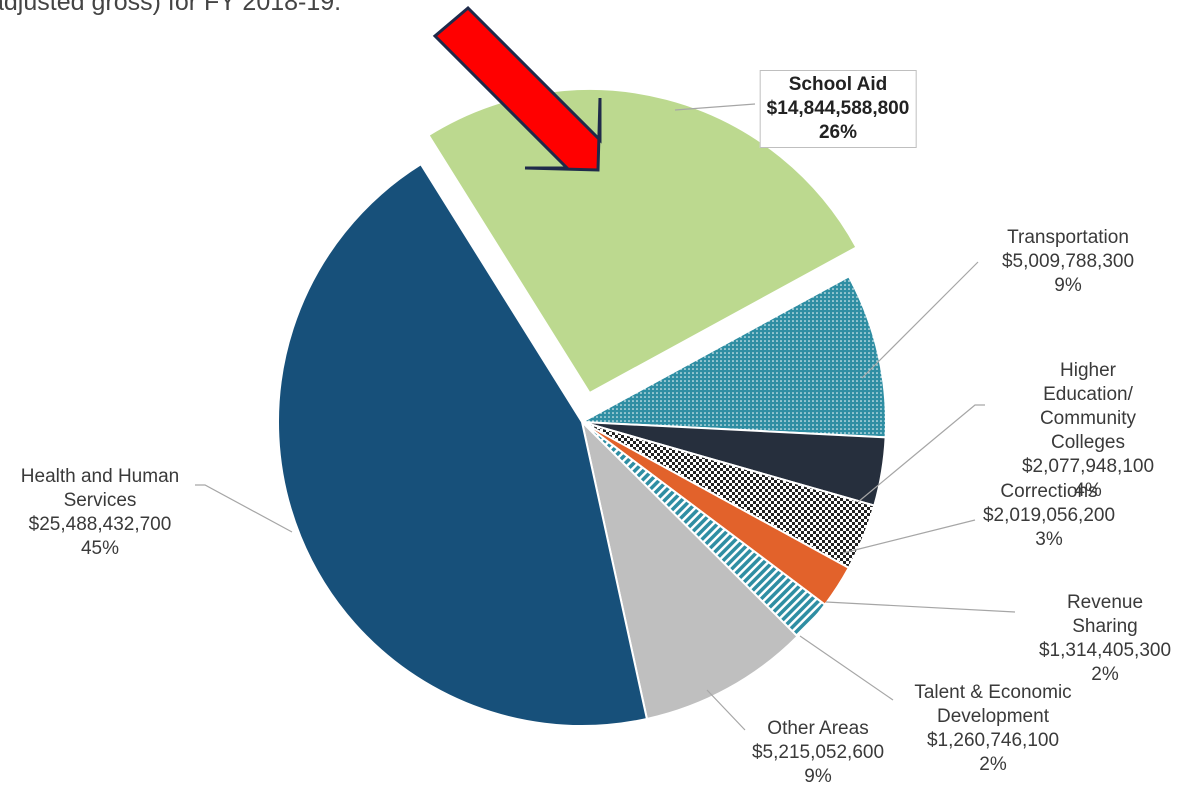 The image size is (1191, 789). I want to click on slice-percent: 26%, so click(838, 132).